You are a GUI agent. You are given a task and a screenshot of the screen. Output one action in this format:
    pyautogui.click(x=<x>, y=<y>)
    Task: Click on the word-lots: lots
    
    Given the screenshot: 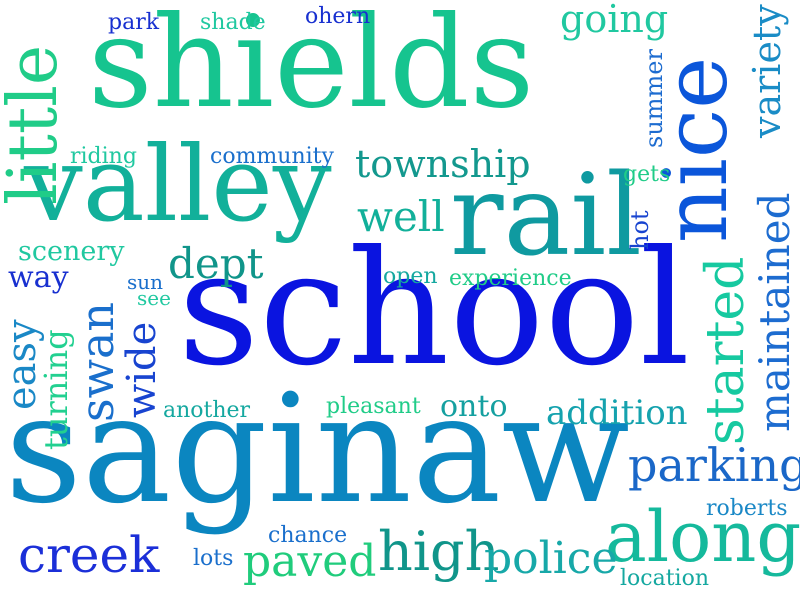 What is the action you would take?
    pyautogui.click(x=213, y=558)
    